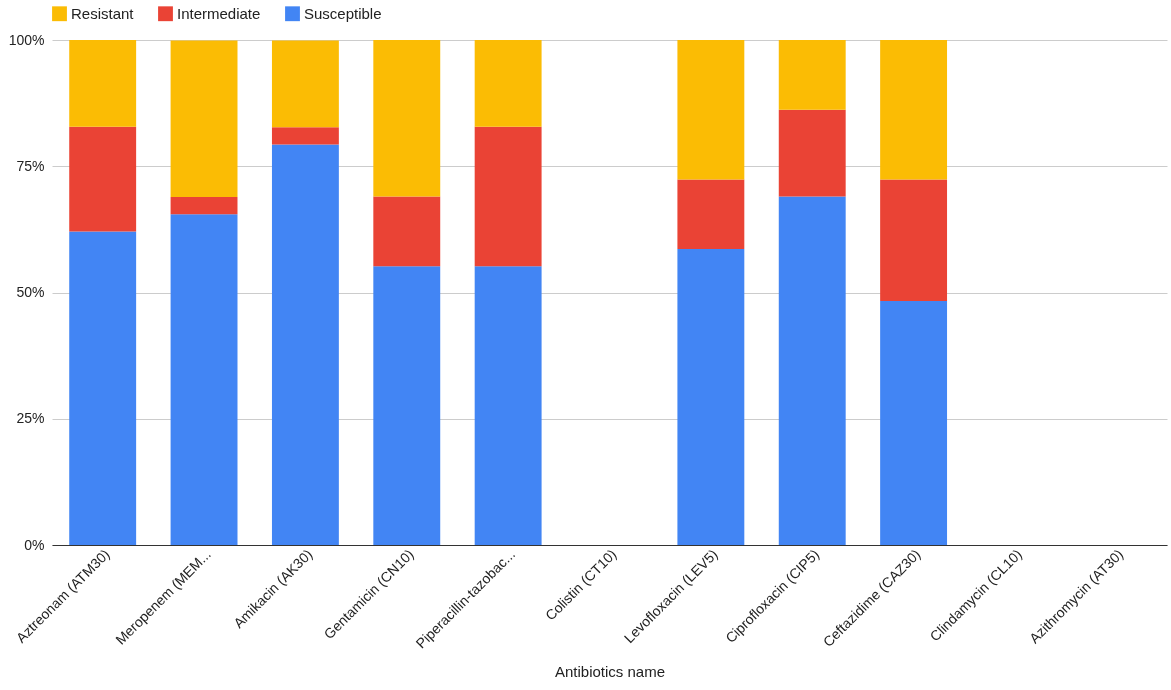 This screenshot has width=1171, height=690. What do you see at coordinates (610, 672) in the screenshot?
I see `x-axis-title: Antibiotics name` at bounding box center [610, 672].